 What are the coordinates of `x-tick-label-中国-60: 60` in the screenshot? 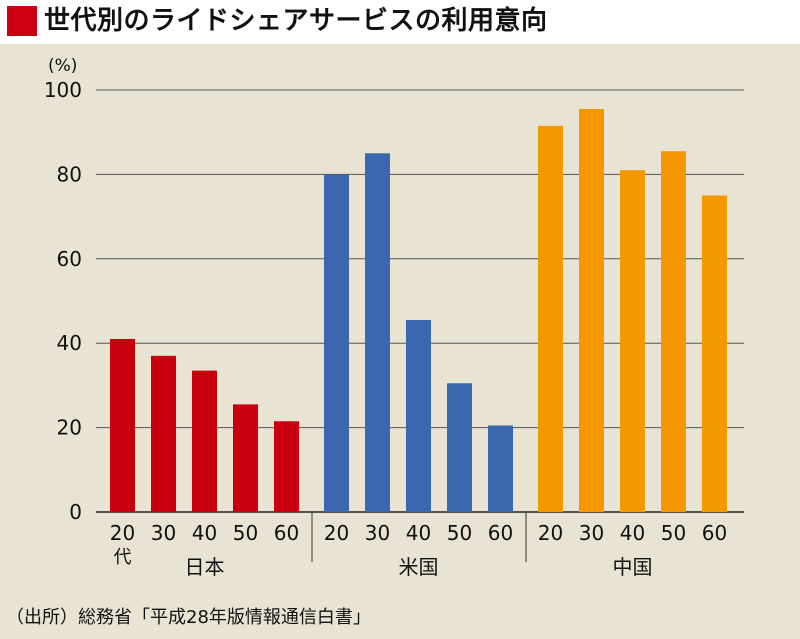 It's located at (714, 533).